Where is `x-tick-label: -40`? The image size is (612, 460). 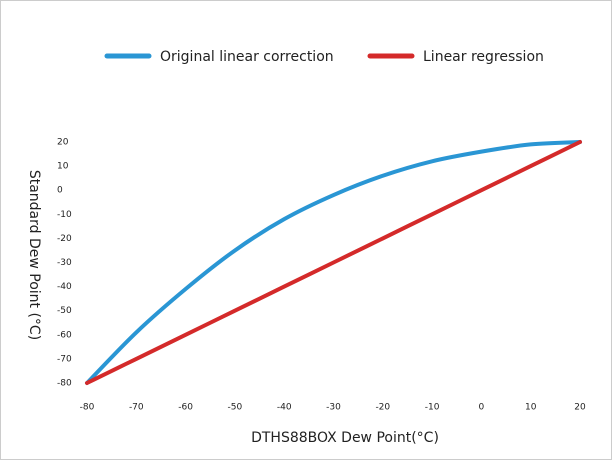
x-tick-label: -40 is located at coordinates (284, 408).